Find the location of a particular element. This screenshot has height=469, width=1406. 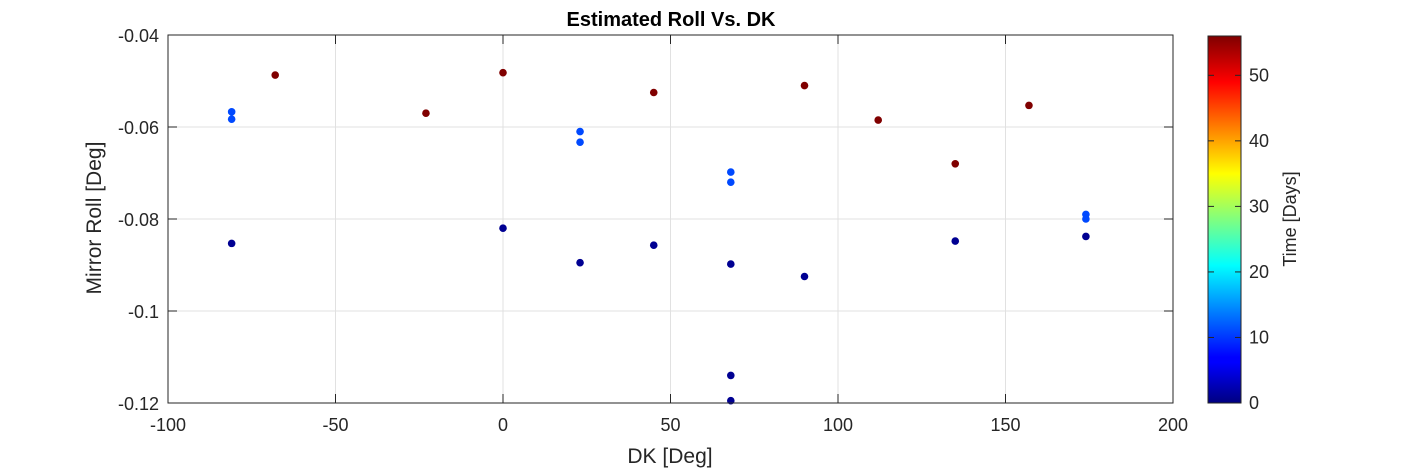

colorbar-tick-label: 0 is located at coordinates (1254, 403).